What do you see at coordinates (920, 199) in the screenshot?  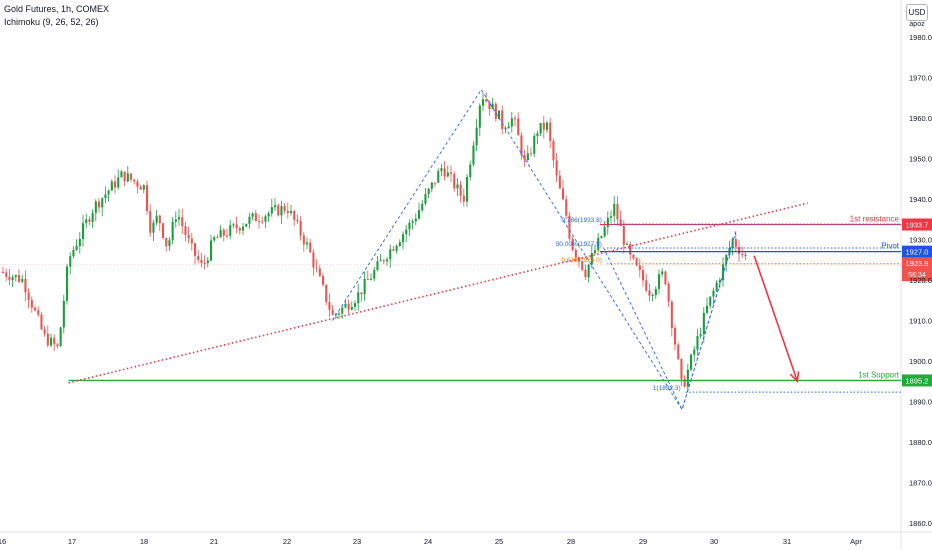 I see `price-tick-label: 1940.0` at bounding box center [920, 199].